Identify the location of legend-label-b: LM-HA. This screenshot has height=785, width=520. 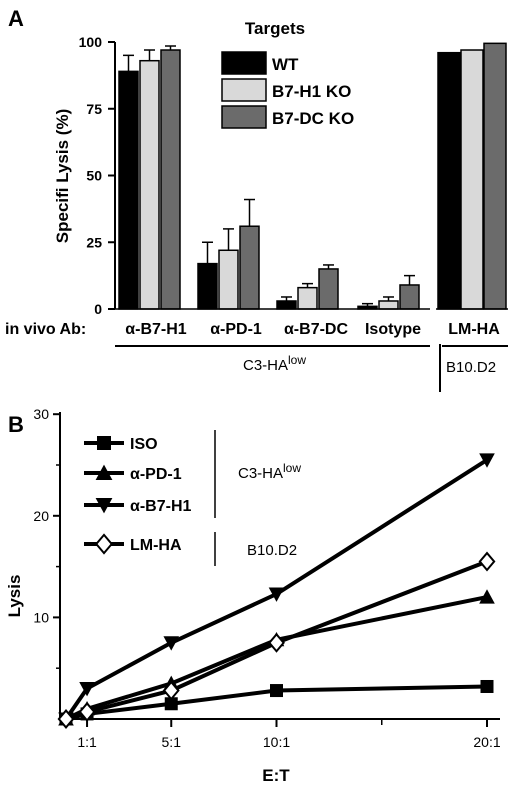
(156, 545).